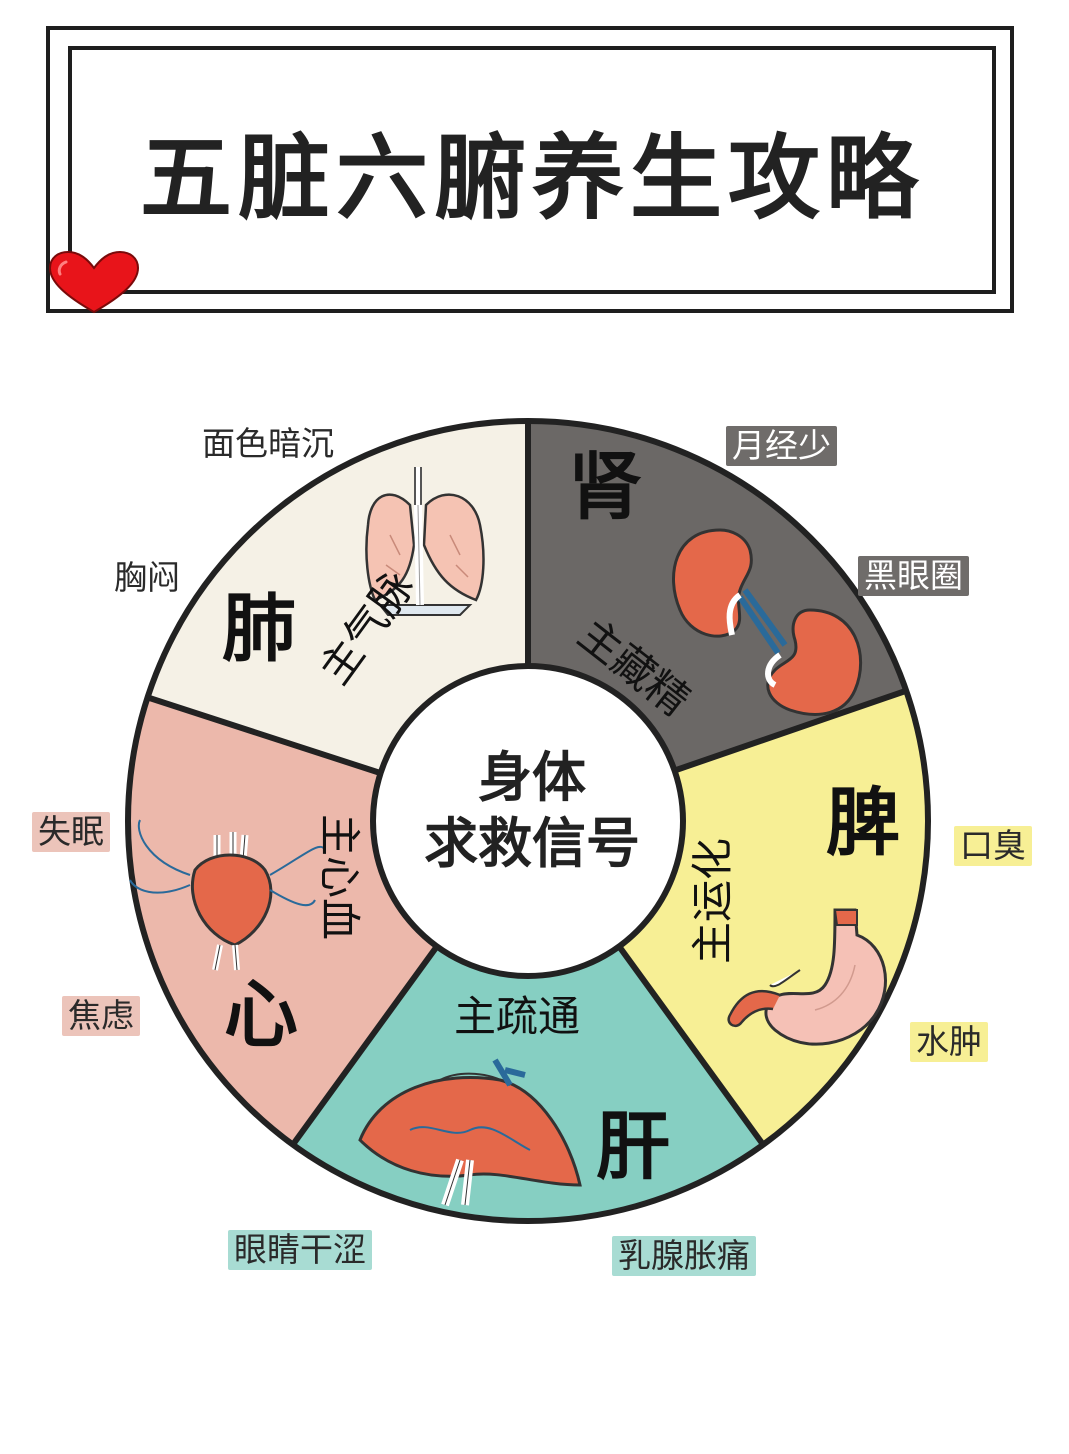 The height and width of the screenshot is (1454, 1069). Describe the element at coordinates (94, 282) in the screenshot. I see `heart-icon` at that location.